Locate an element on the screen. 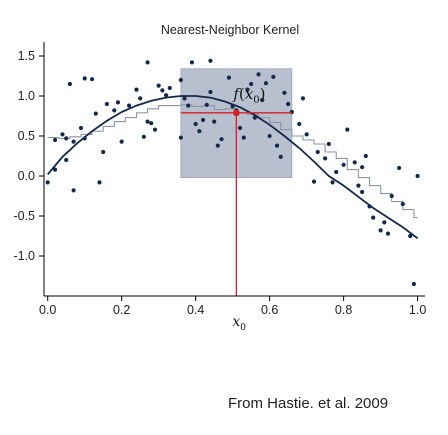 This screenshot has height=435, width=448. y-tick-label: 0.5 is located at coordinates (26, 136).